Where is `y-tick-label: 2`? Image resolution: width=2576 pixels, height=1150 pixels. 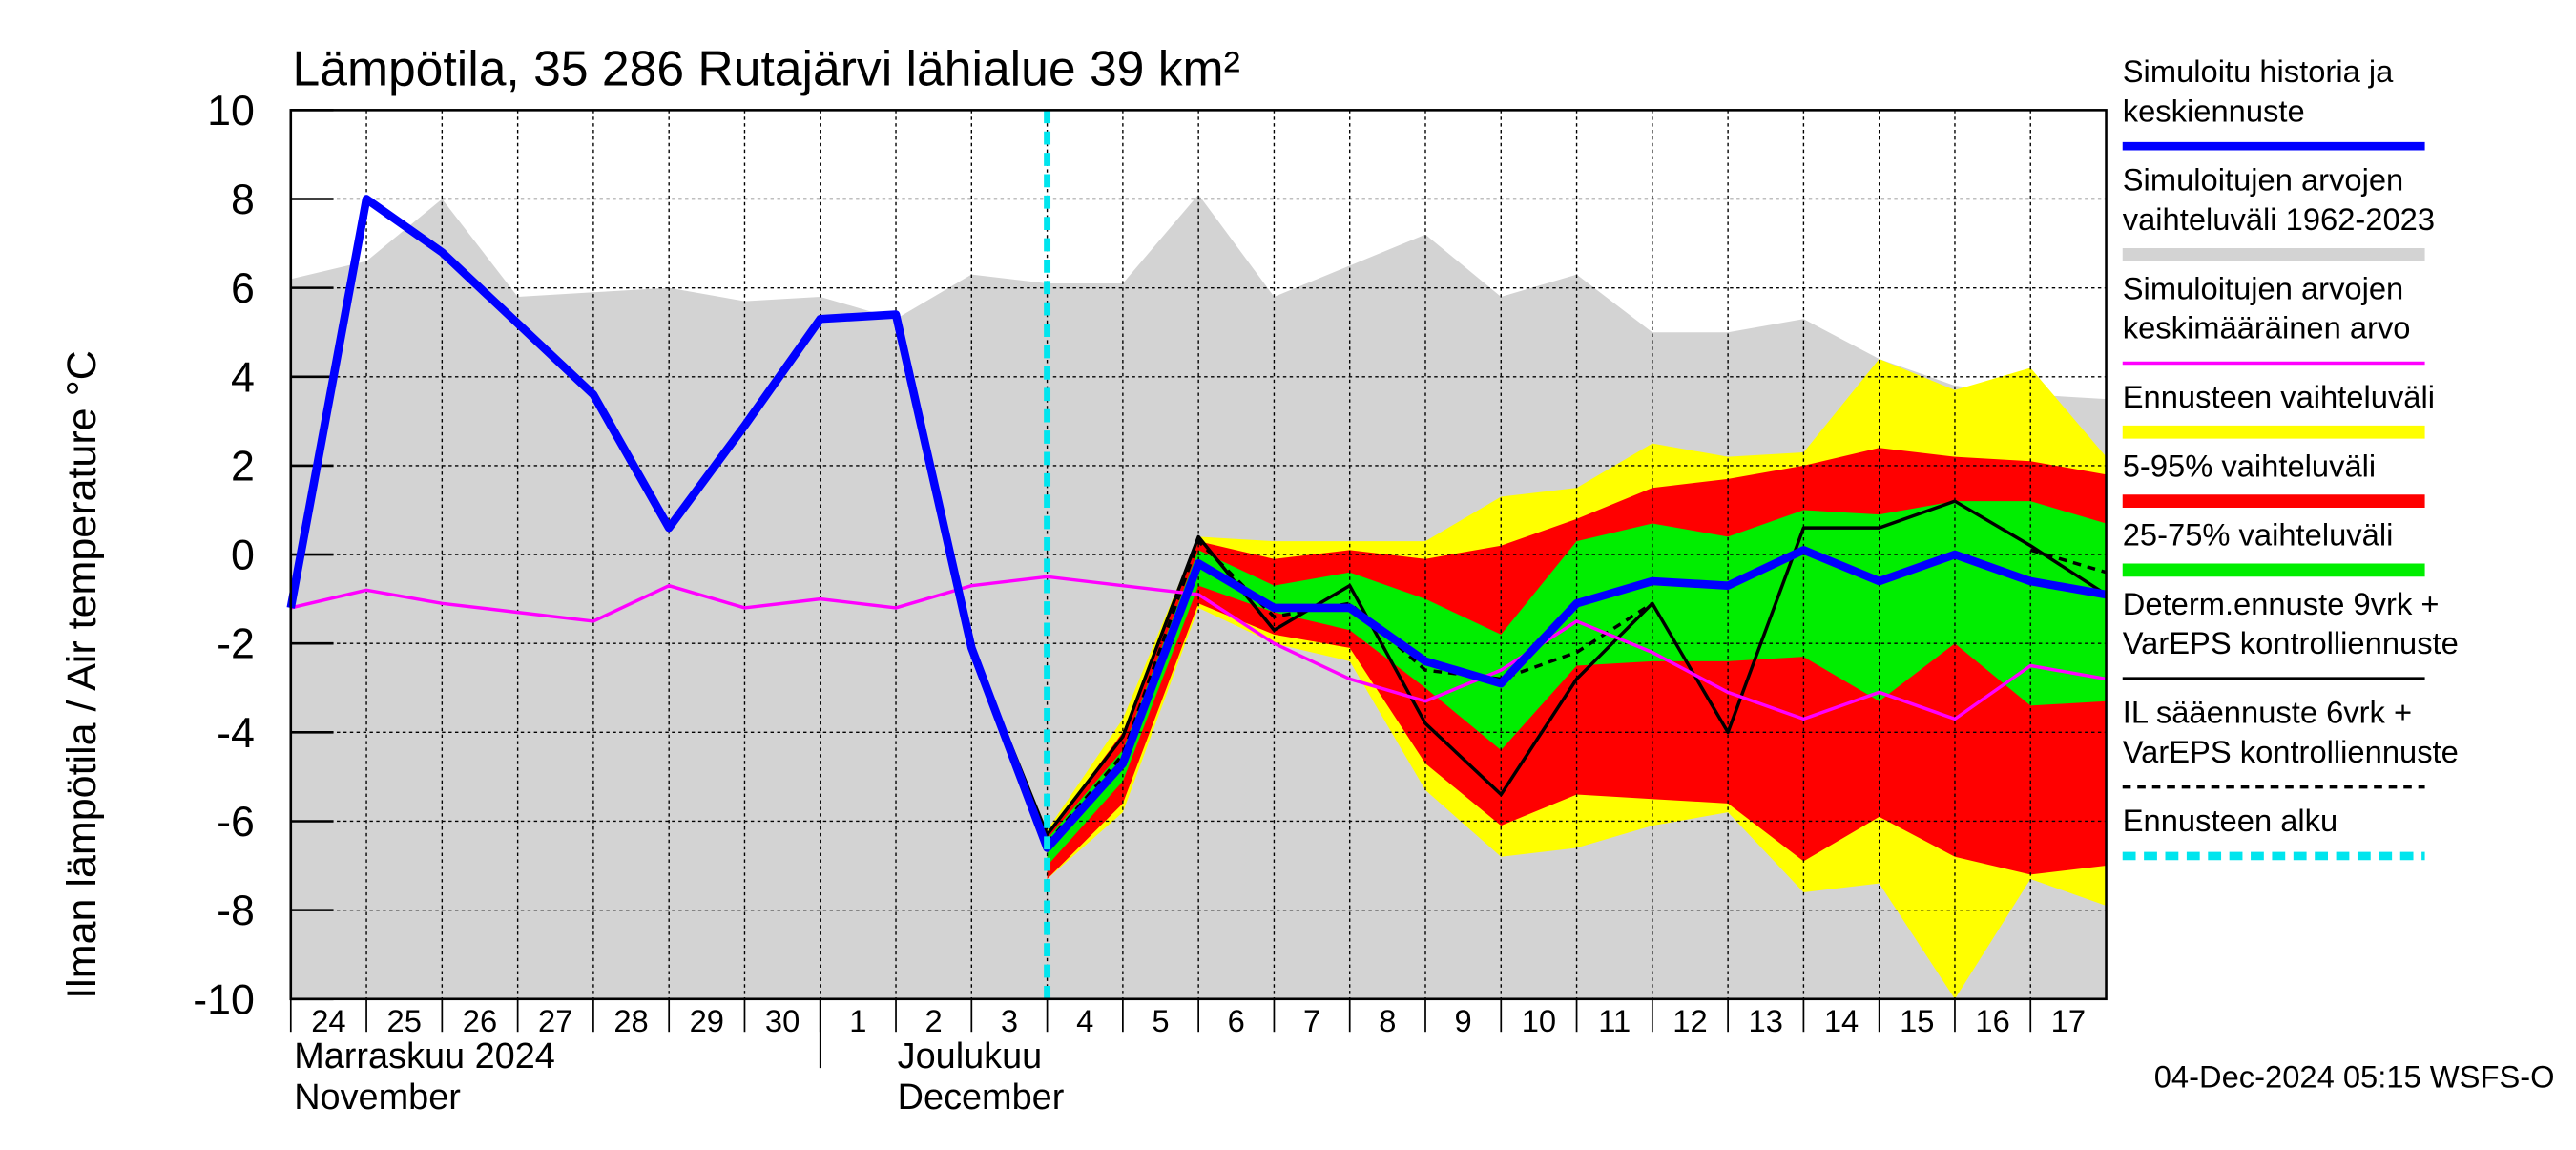 y-tick-label: 2 is located at coordinates (243, 466).